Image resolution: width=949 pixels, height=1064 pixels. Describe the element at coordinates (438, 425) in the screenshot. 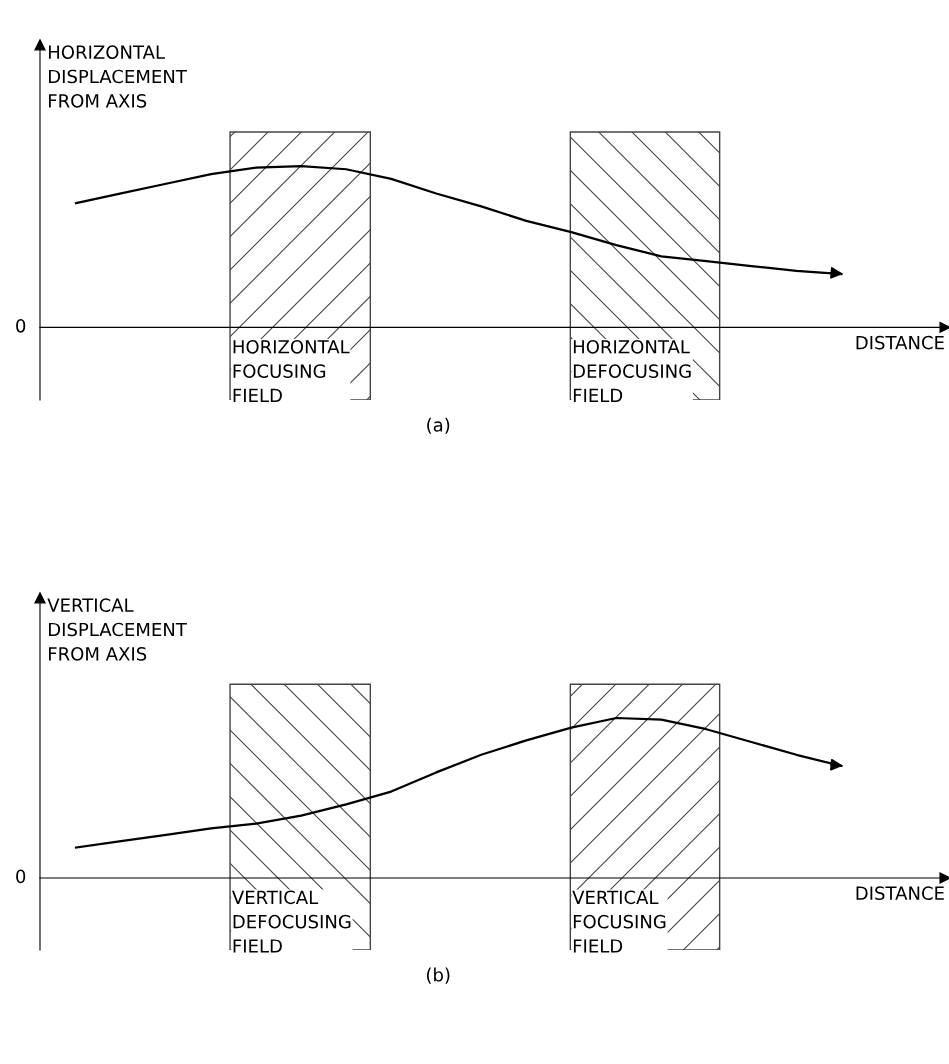

I see `text: (a)` at that location.